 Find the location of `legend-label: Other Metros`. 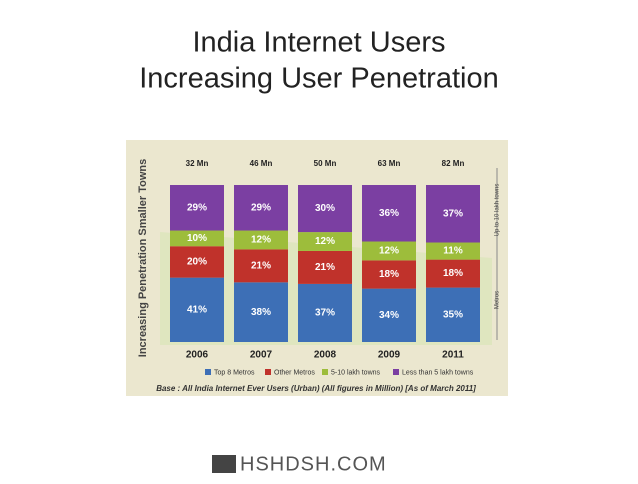

legend-label: Other Metros is located at coordinates (294, 372).